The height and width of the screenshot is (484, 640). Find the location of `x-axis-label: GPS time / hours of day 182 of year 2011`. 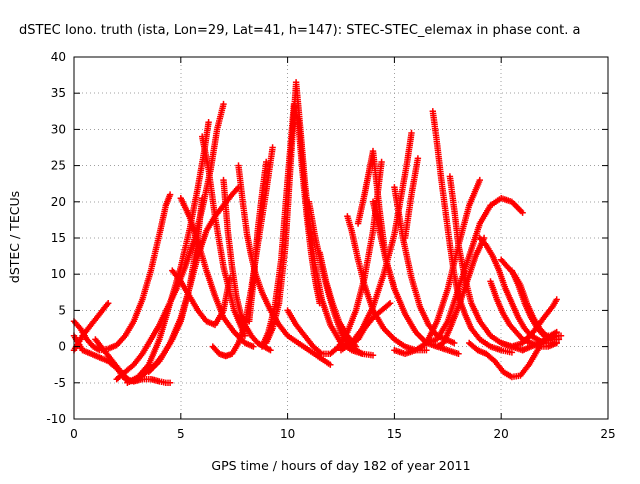

x-axis-label: GPS time / hours of day 182 of year 2011 is located at coordinates (340, 465).